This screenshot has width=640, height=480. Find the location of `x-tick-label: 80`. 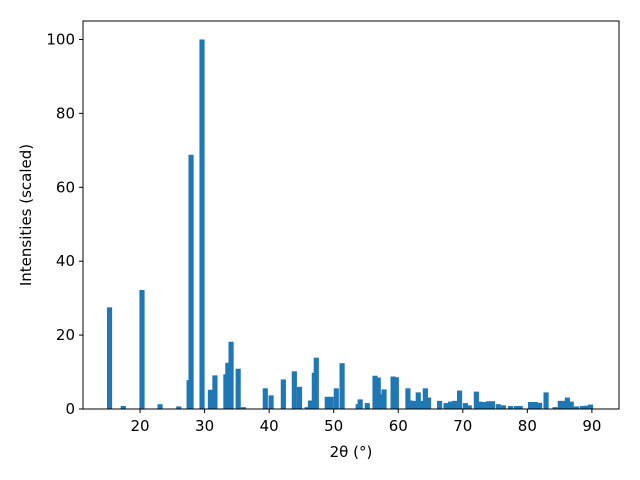

x-tick-label: 80 is located at coordinates (527, 426).